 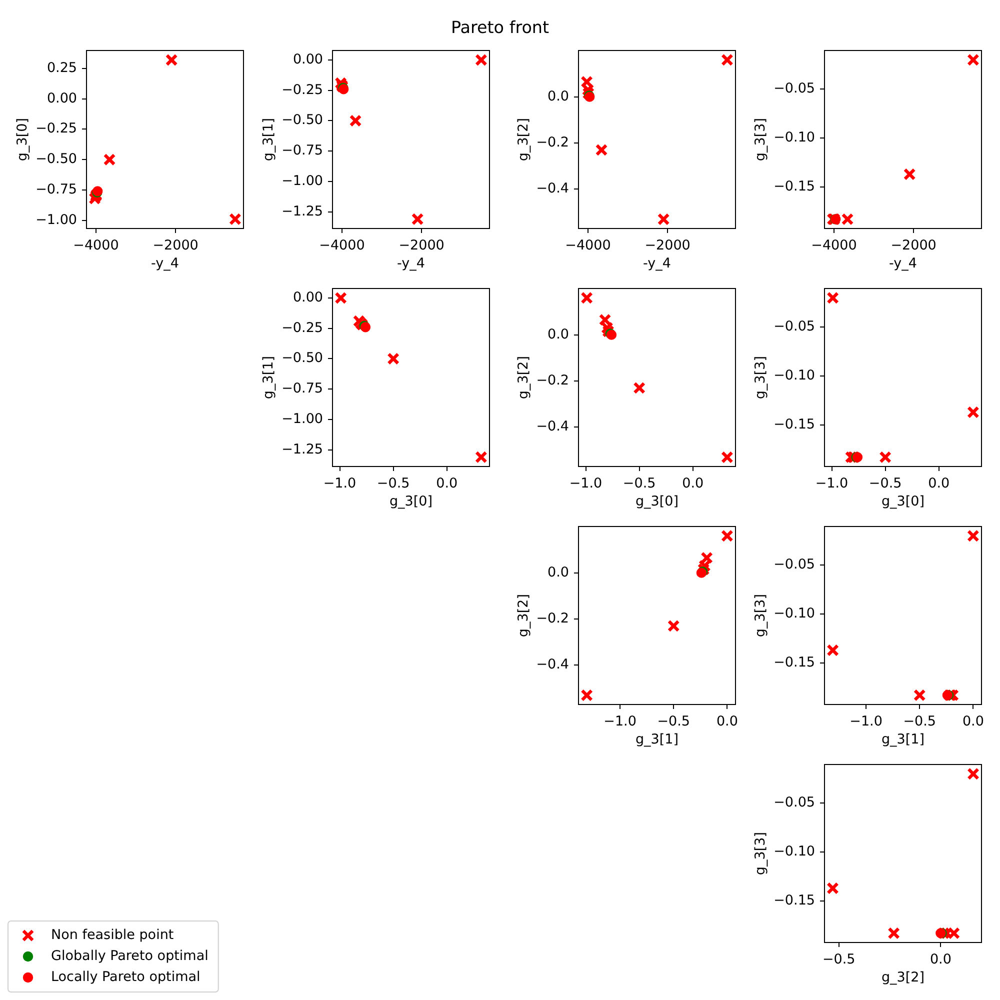 I want to click on legend-label: Locally Pareto optimal, so click(x=125, y=977).